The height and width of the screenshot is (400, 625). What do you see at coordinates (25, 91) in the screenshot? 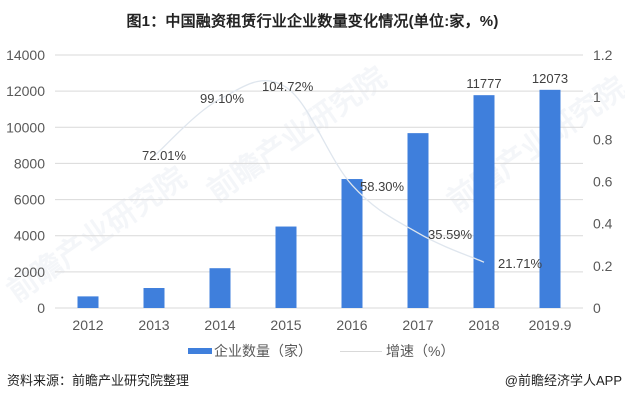
I see `y-tick-label: 12000` at bounding box center [25, 91].